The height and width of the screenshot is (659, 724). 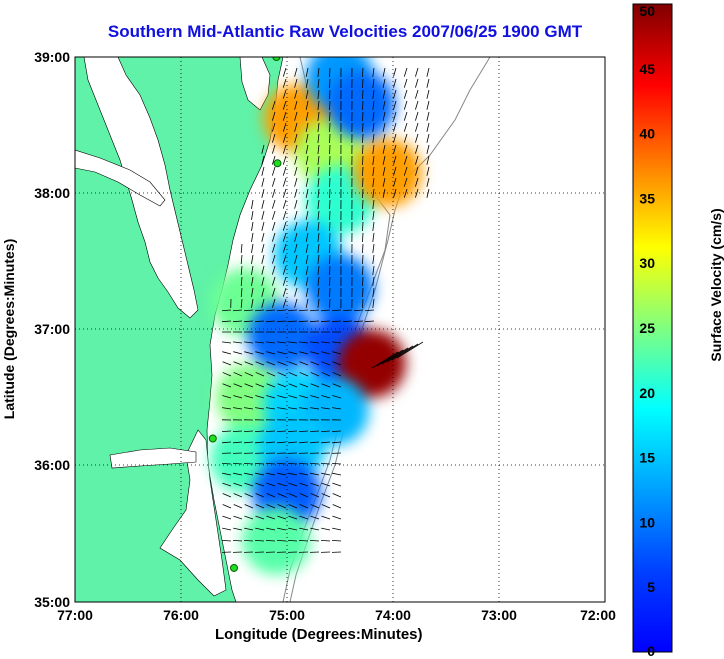 What do you see at coordinates (647, 69) in the screenshot?
I see `colorbar-tick-label: 45` at bounding box center [647, 69].